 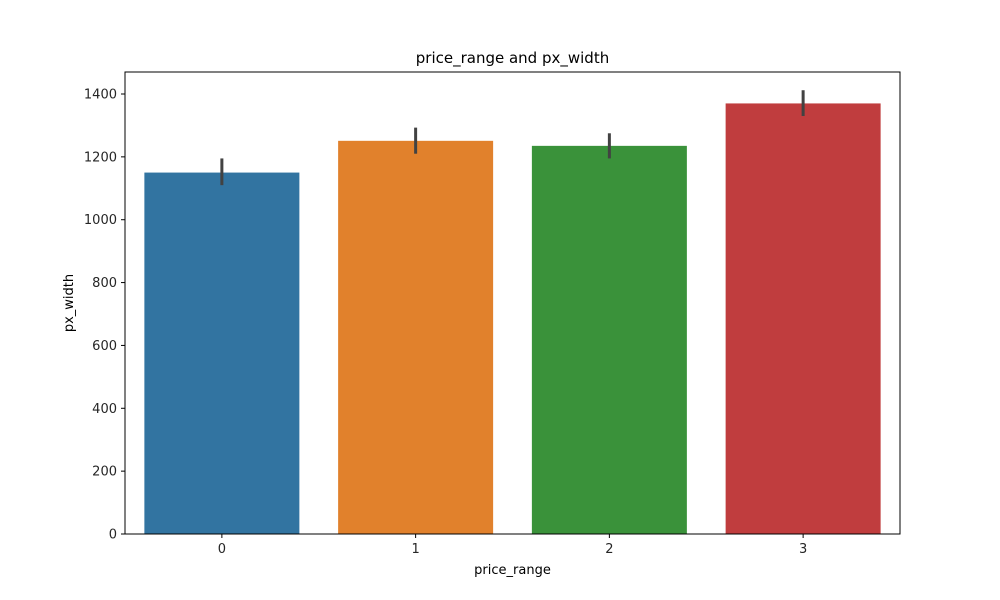 What do you see at coordinates (512, 58) in the screenshot?
I see `chart-title: price_range and px_width` at bounding box center [512, 58].